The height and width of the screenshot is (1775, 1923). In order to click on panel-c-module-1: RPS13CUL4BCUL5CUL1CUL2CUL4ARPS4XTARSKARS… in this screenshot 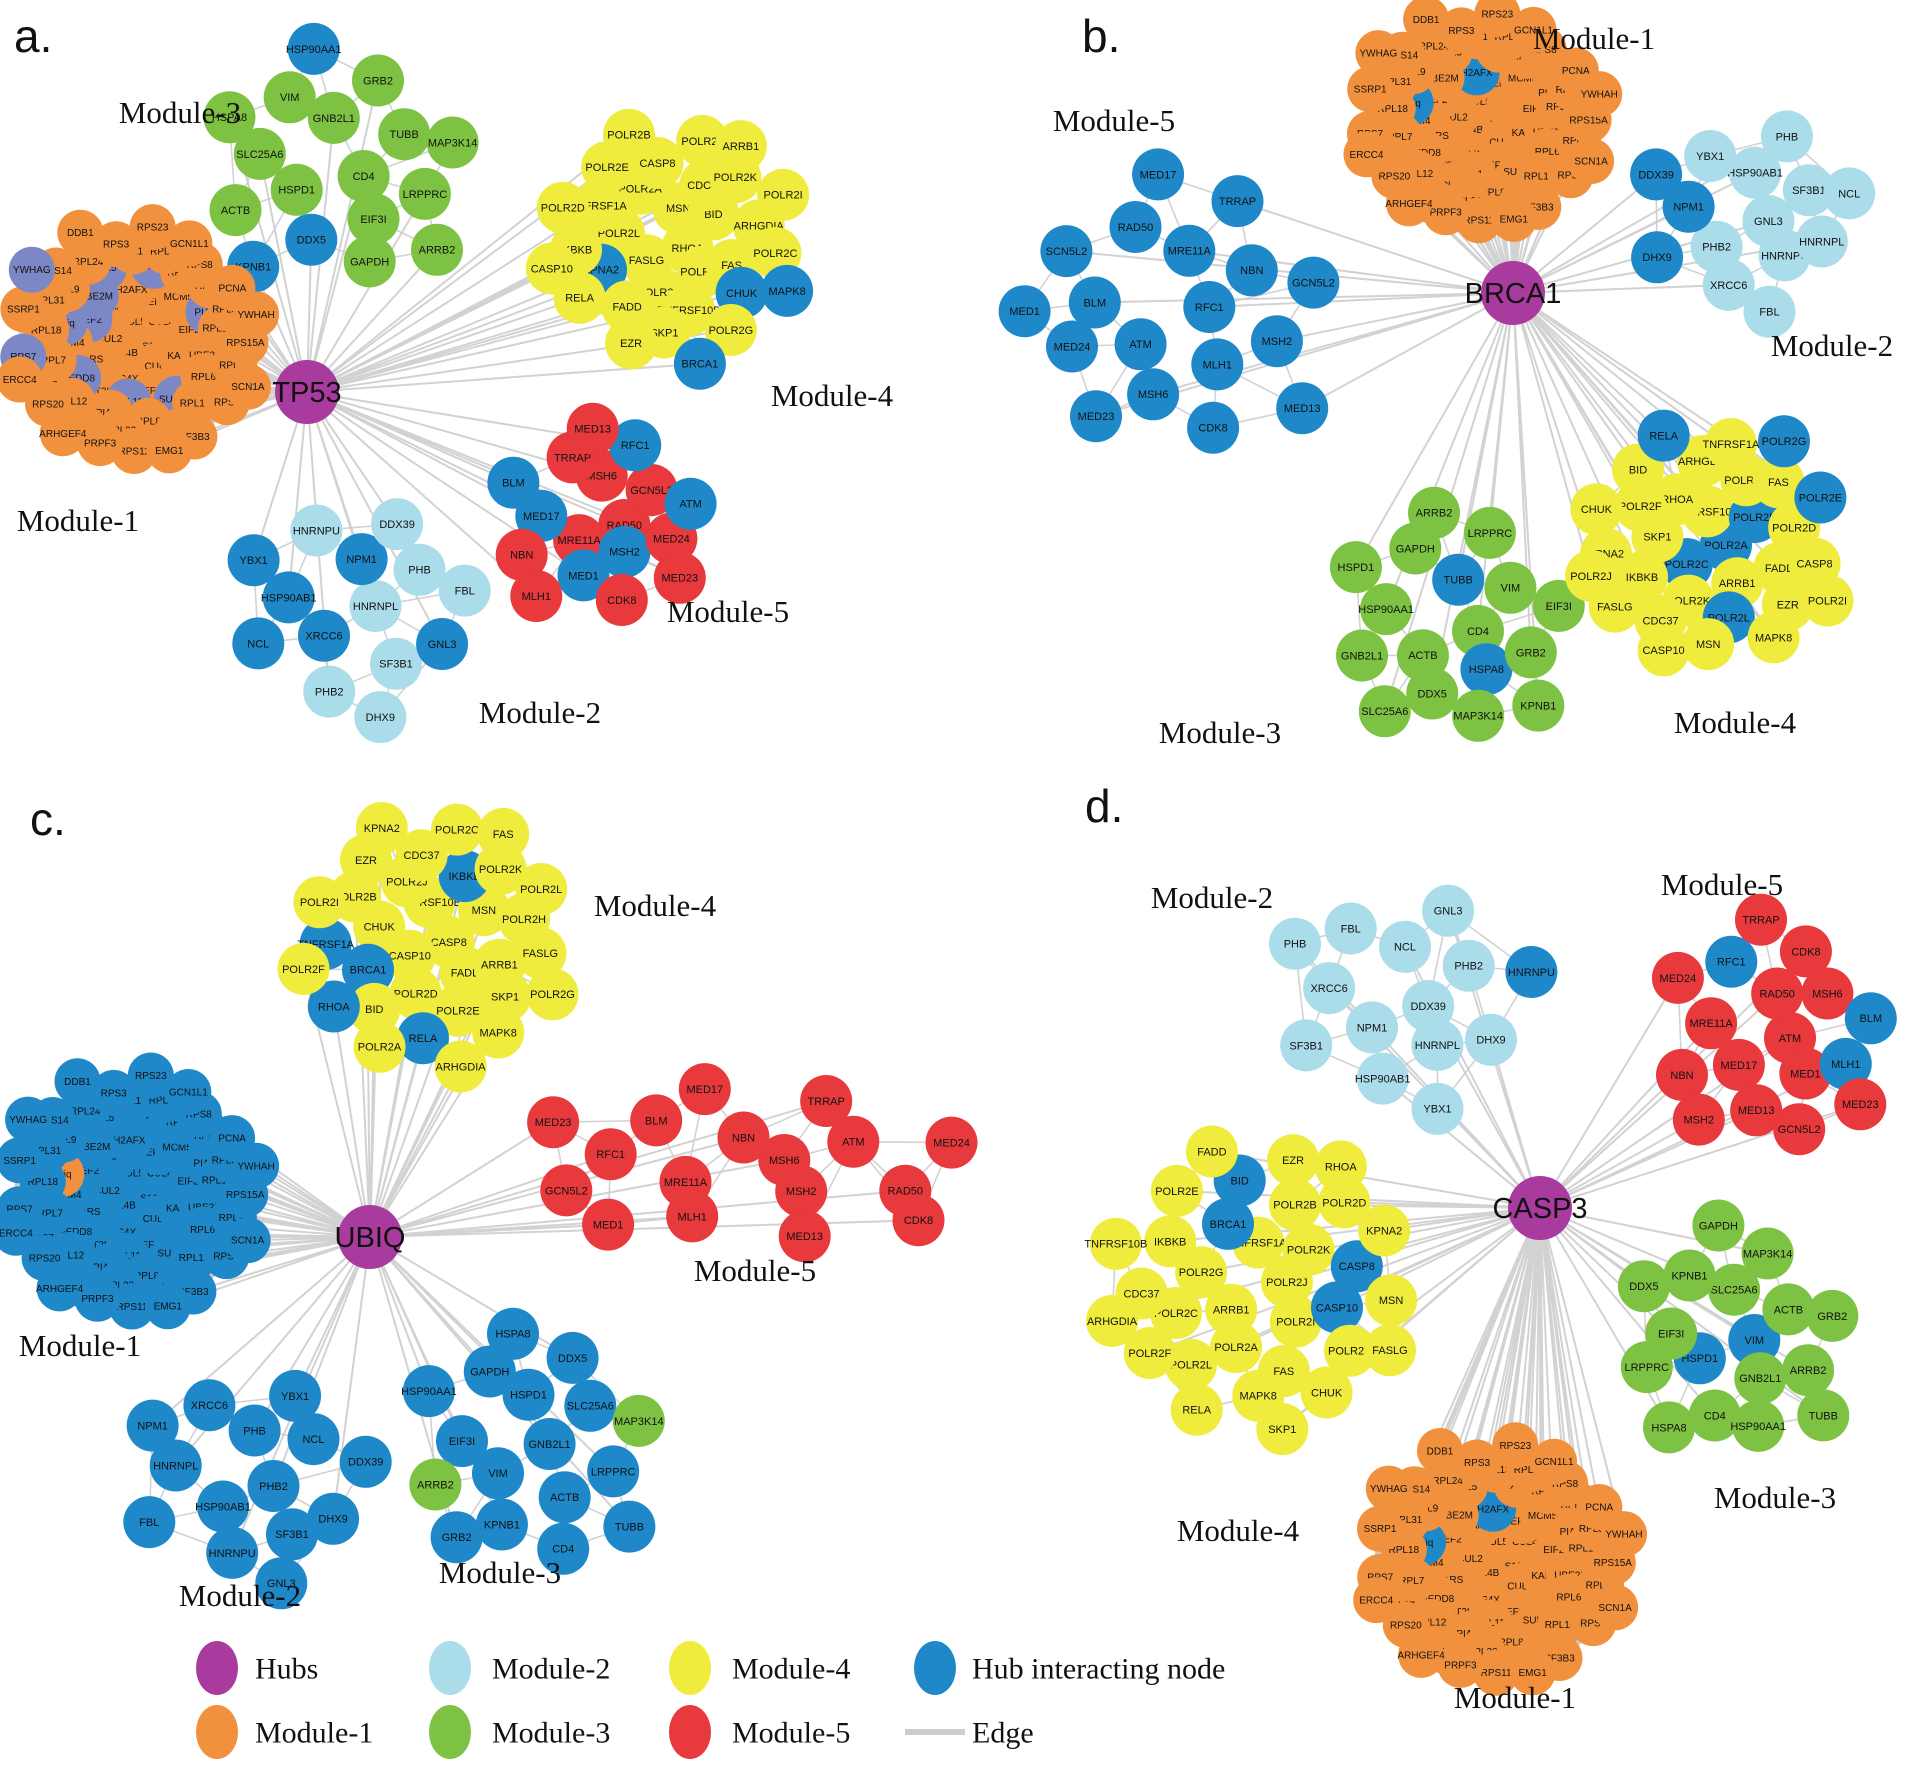, I will do `click(140, 1207)`.